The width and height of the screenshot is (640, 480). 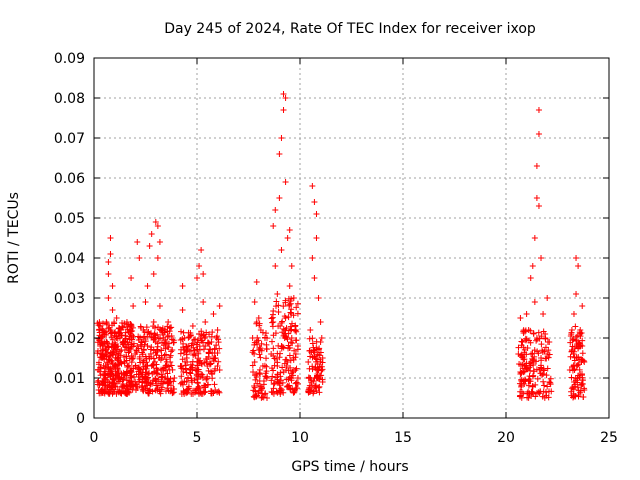 What do you see at coordinates (69, 99) in the screenshot?
I see `y-tick-label: 0.08` at bounding box center [69, 99].